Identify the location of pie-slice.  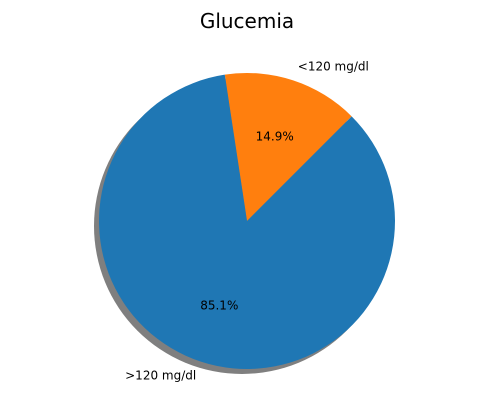
(288, 147).